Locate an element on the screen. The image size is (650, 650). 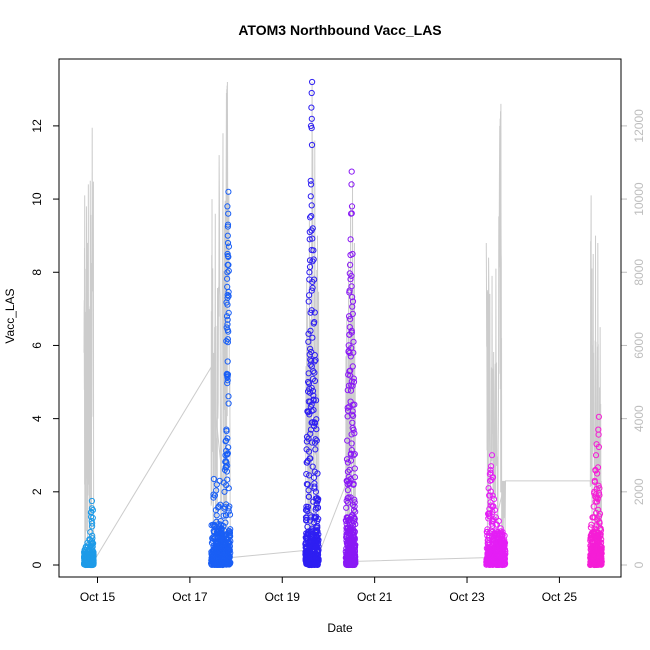
x-tick-label: Oct 15 is located at coordinates (98, 597).